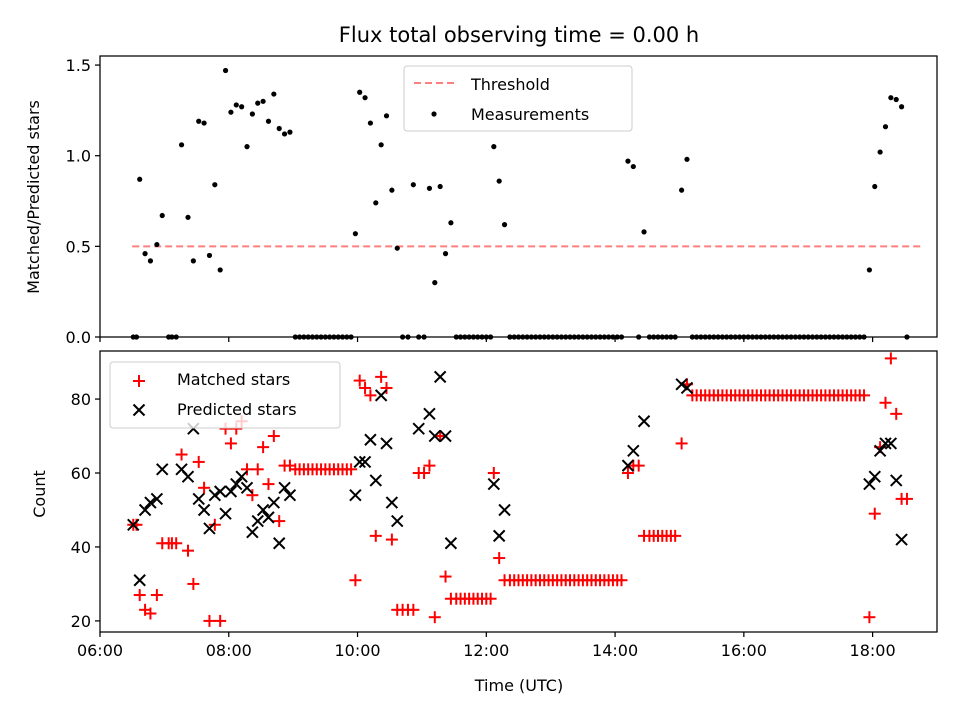  I want to click on bottom-y-tick-label: 80, so click(81, 399).